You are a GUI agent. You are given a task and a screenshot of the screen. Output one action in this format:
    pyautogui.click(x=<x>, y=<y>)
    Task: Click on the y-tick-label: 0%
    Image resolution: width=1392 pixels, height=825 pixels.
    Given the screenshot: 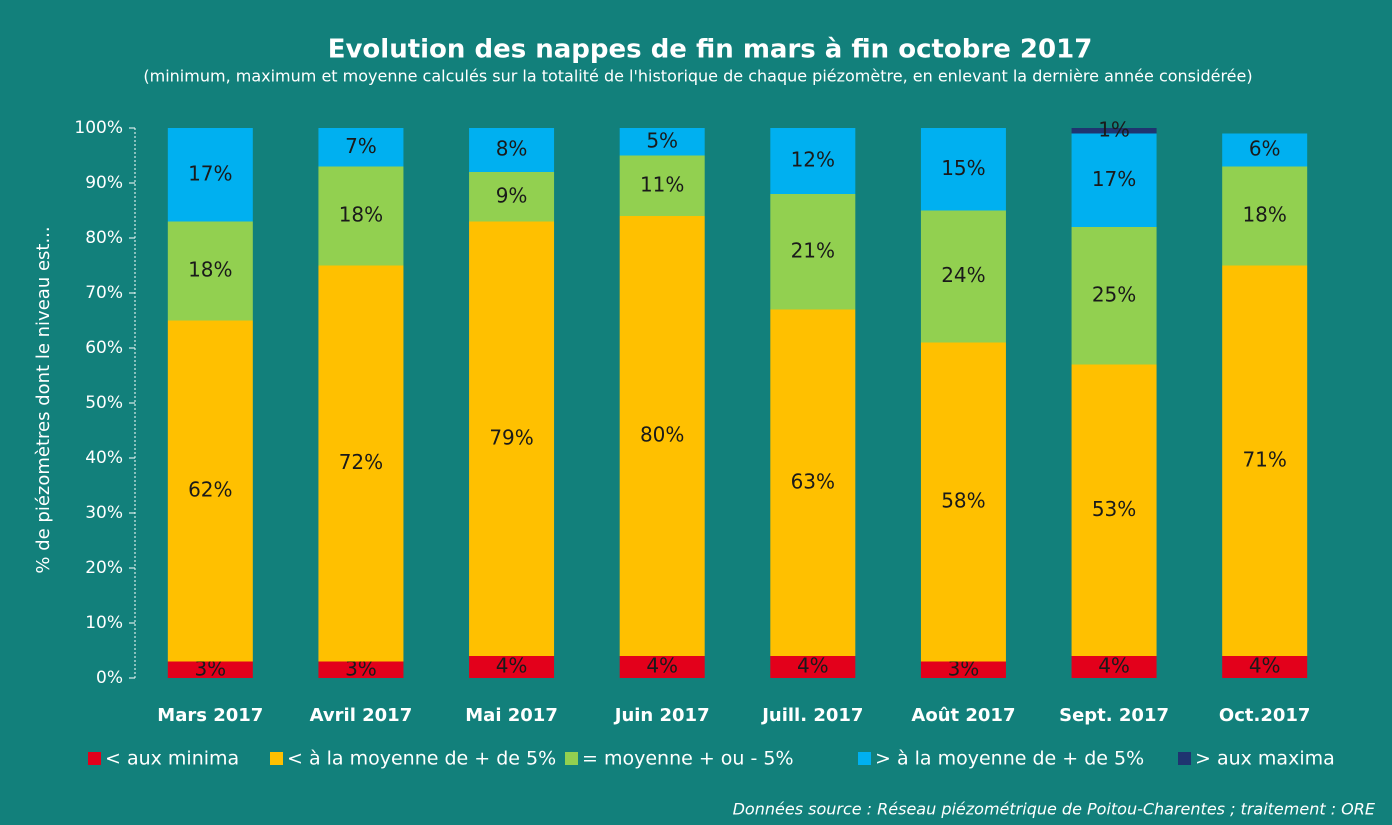 What is the action you would take?
    pyautogui.click(x=109, y=678)
    